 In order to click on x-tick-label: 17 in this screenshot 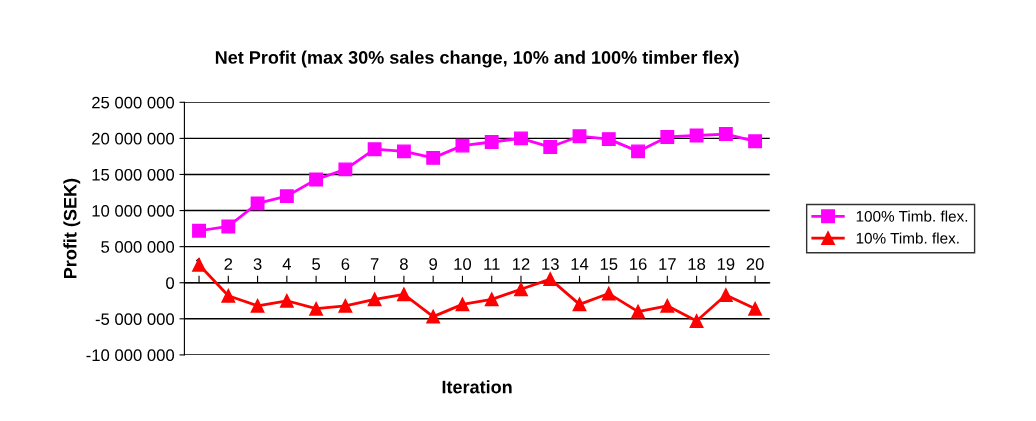, I will do `click(667, 264)`.